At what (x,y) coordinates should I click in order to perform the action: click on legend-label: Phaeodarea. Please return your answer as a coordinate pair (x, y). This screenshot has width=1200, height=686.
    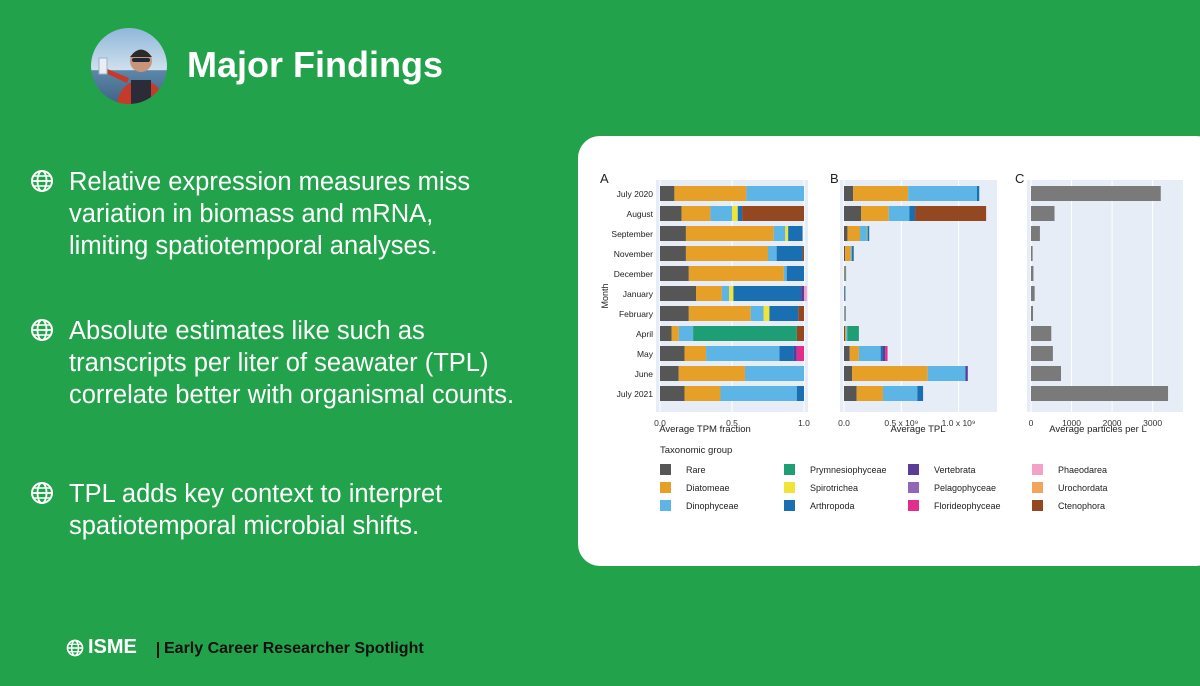
    Looking at the image, I should click on (1082, 470).